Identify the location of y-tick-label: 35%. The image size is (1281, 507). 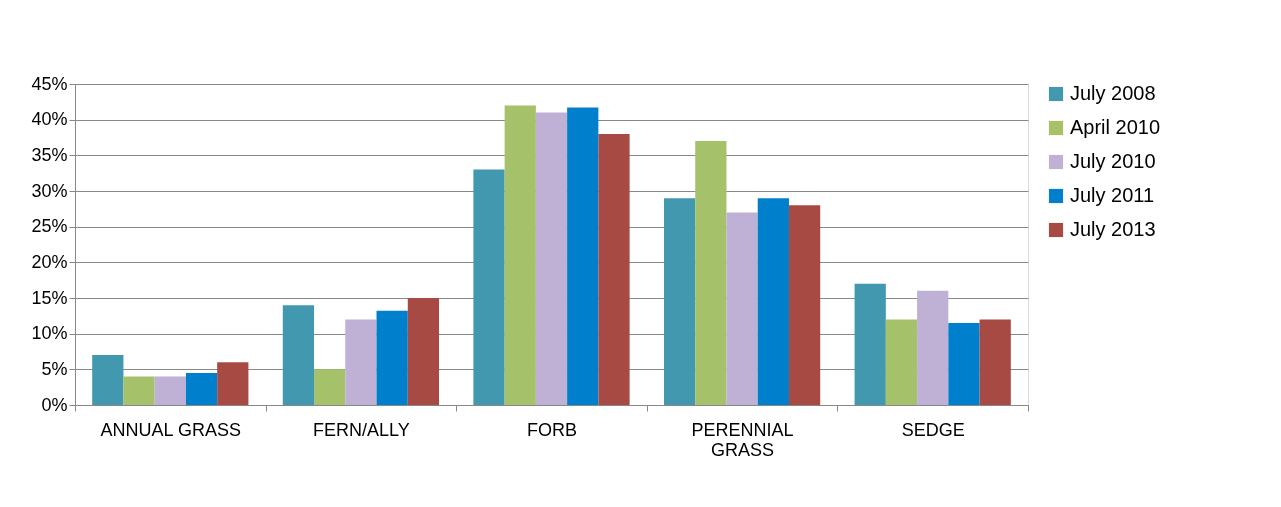
(49, 154).